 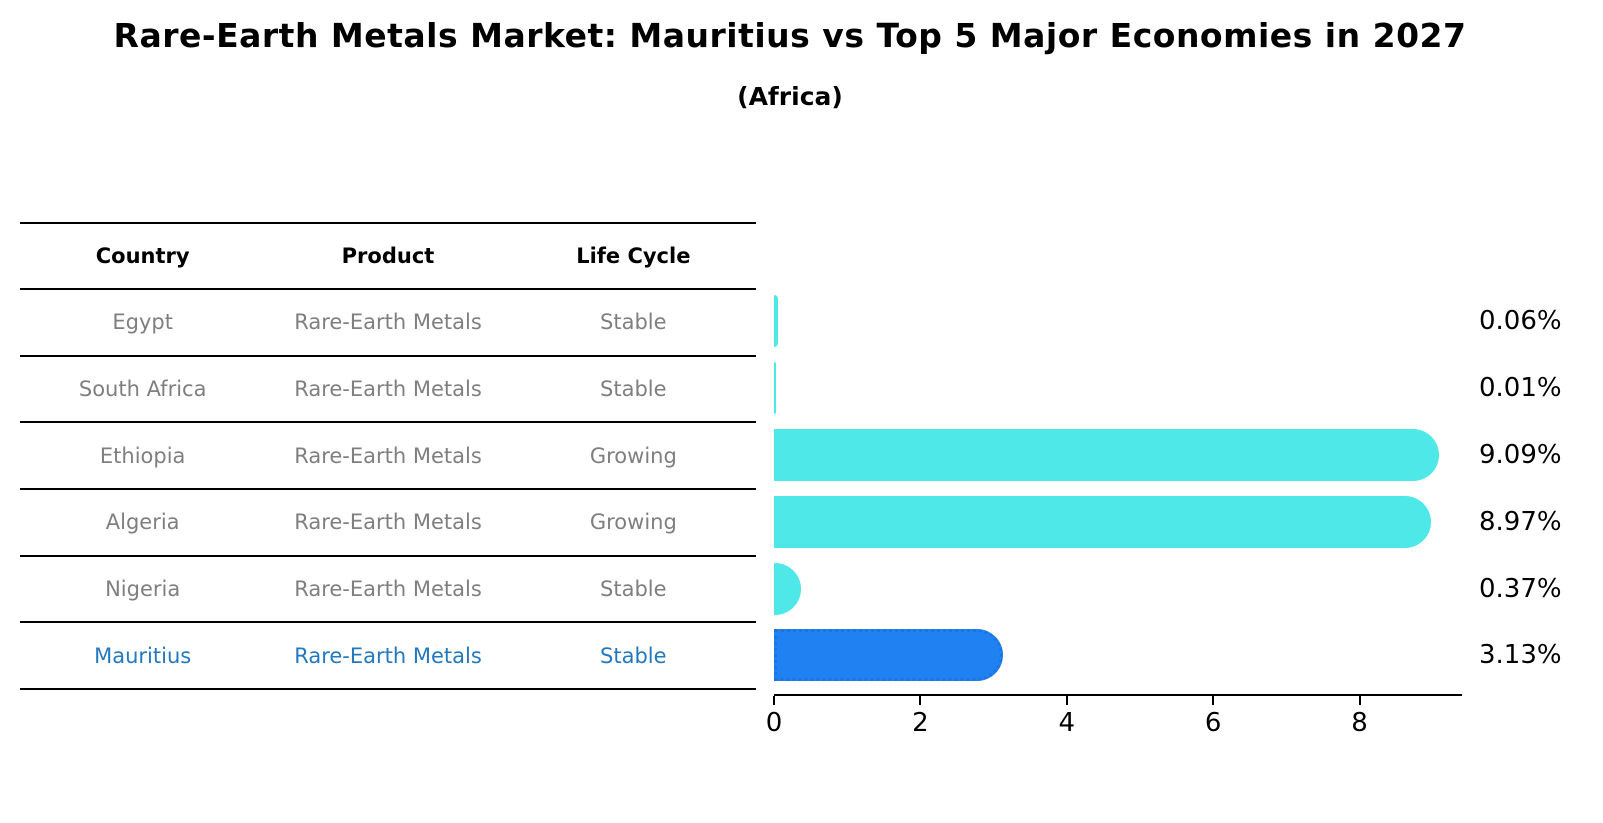 What do you see at coordinates (775, 388) in the screenshot?
I see `bar-south-africa` at bounding box center [775, 388].